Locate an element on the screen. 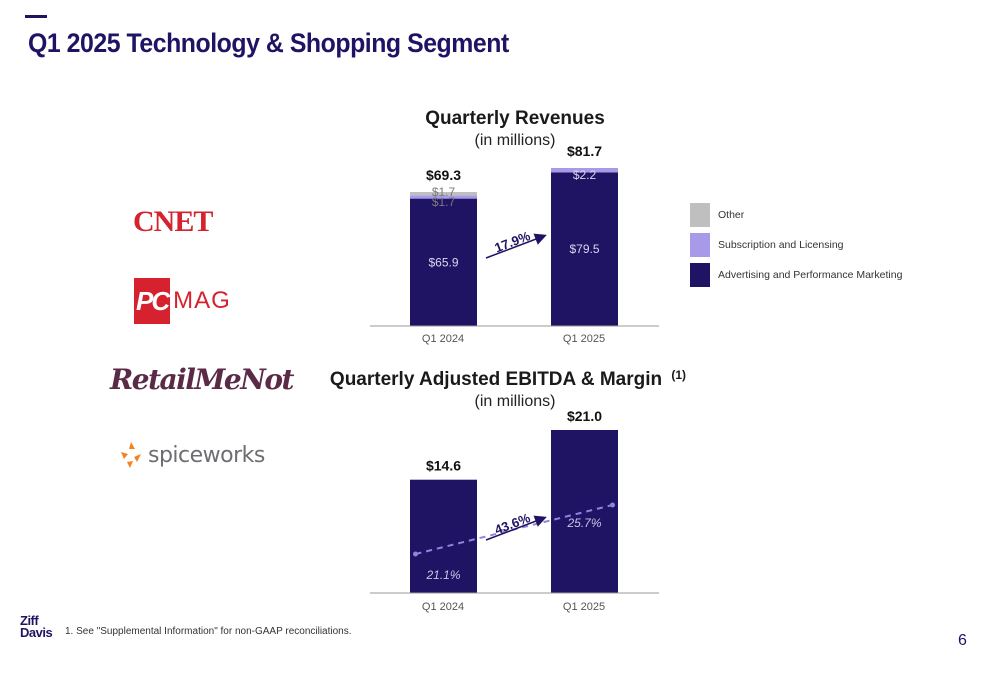 The image size is (1000, 685). ebitda-value-label: $21.0 is located at coordinates (584, 416).